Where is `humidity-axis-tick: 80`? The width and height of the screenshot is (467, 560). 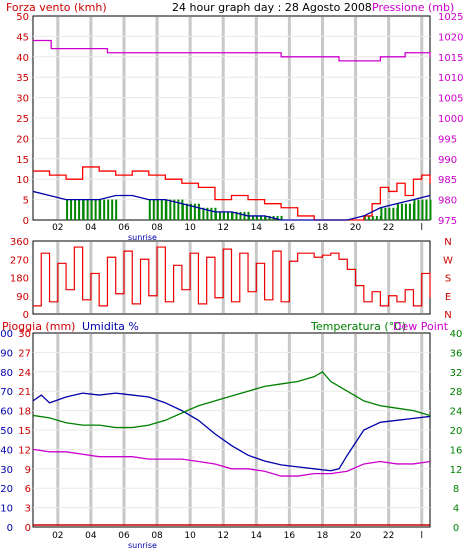
humidity-axis-tick: 80 is located at coordinates (6, 373).